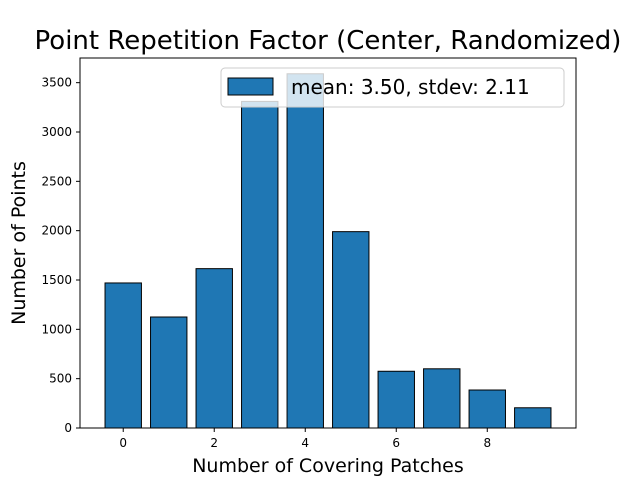 The width and height of the screenshot is (640, 480). What do you see at coordinates (60, 379) in the screenshot?
I see `y-tick-label: 500` at bounding box center [60, 379].